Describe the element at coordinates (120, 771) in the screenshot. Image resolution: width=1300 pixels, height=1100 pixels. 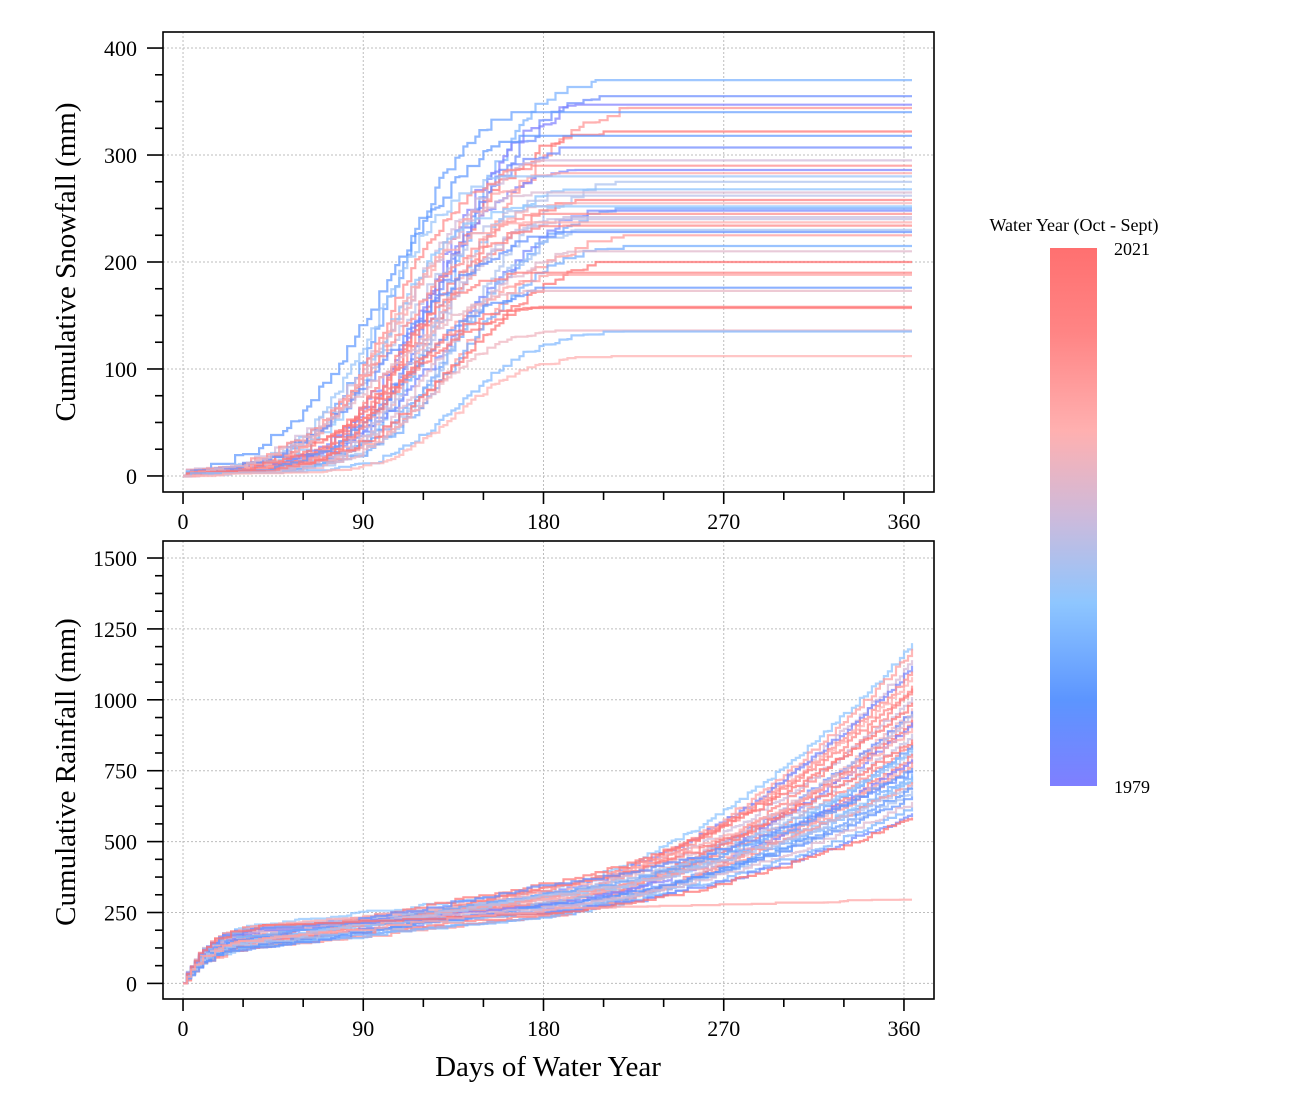
I see `y-tick-label: 750` at that location.